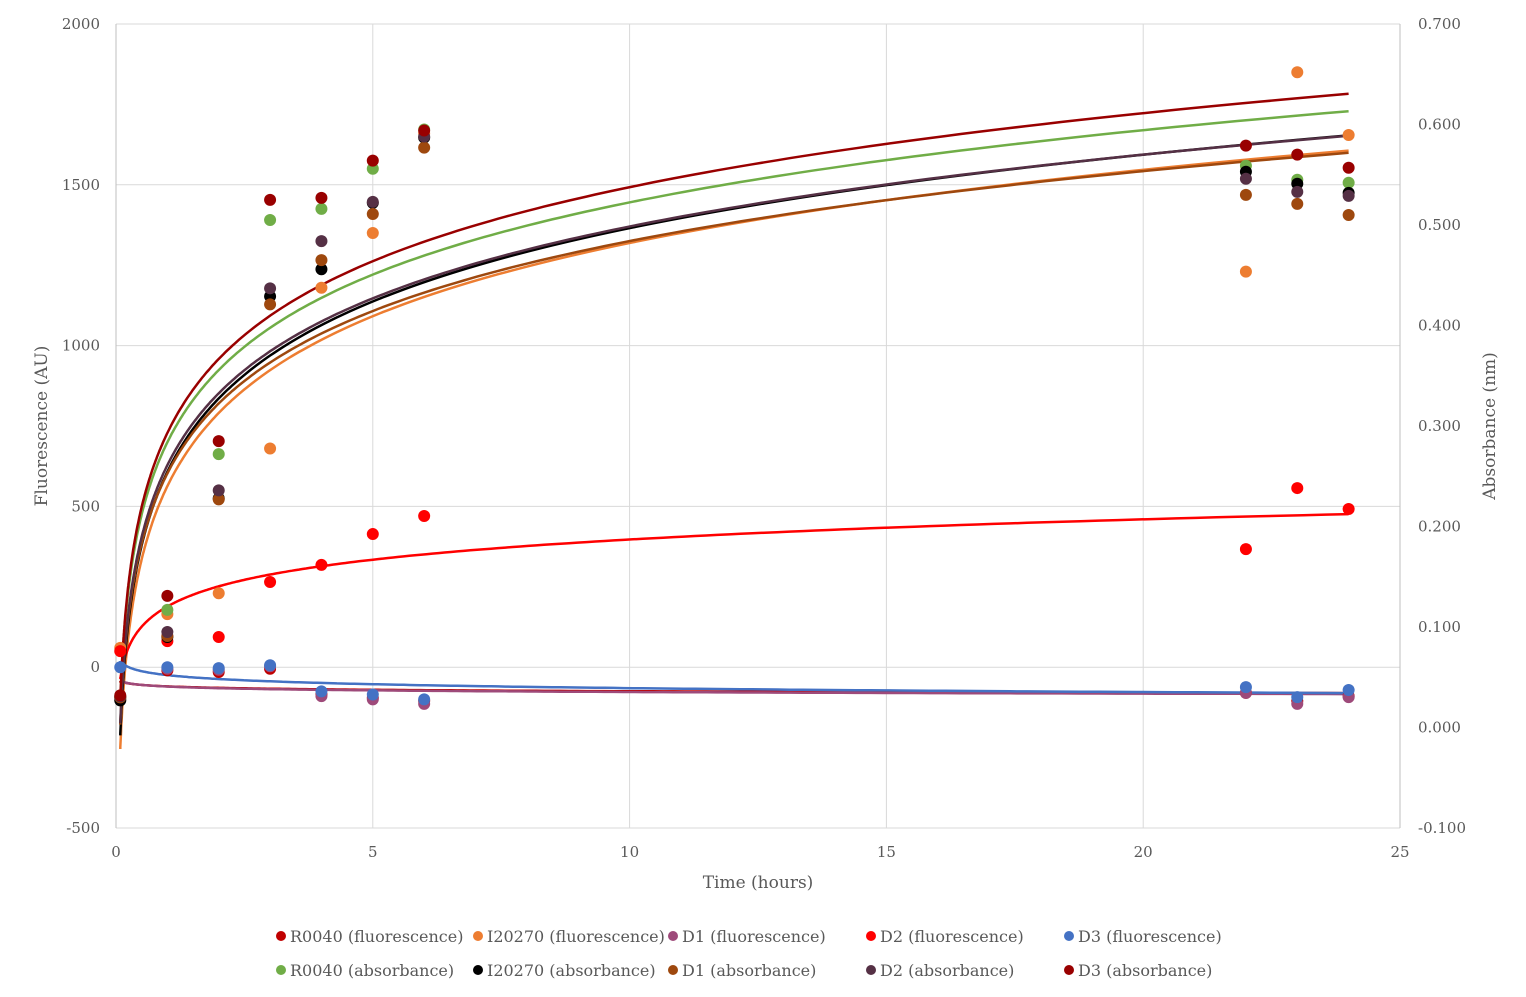  Describe the element at coordinates (42, 426) in the screenshot. I see `y-axis-label: Fluorescence (AU)` at that location.